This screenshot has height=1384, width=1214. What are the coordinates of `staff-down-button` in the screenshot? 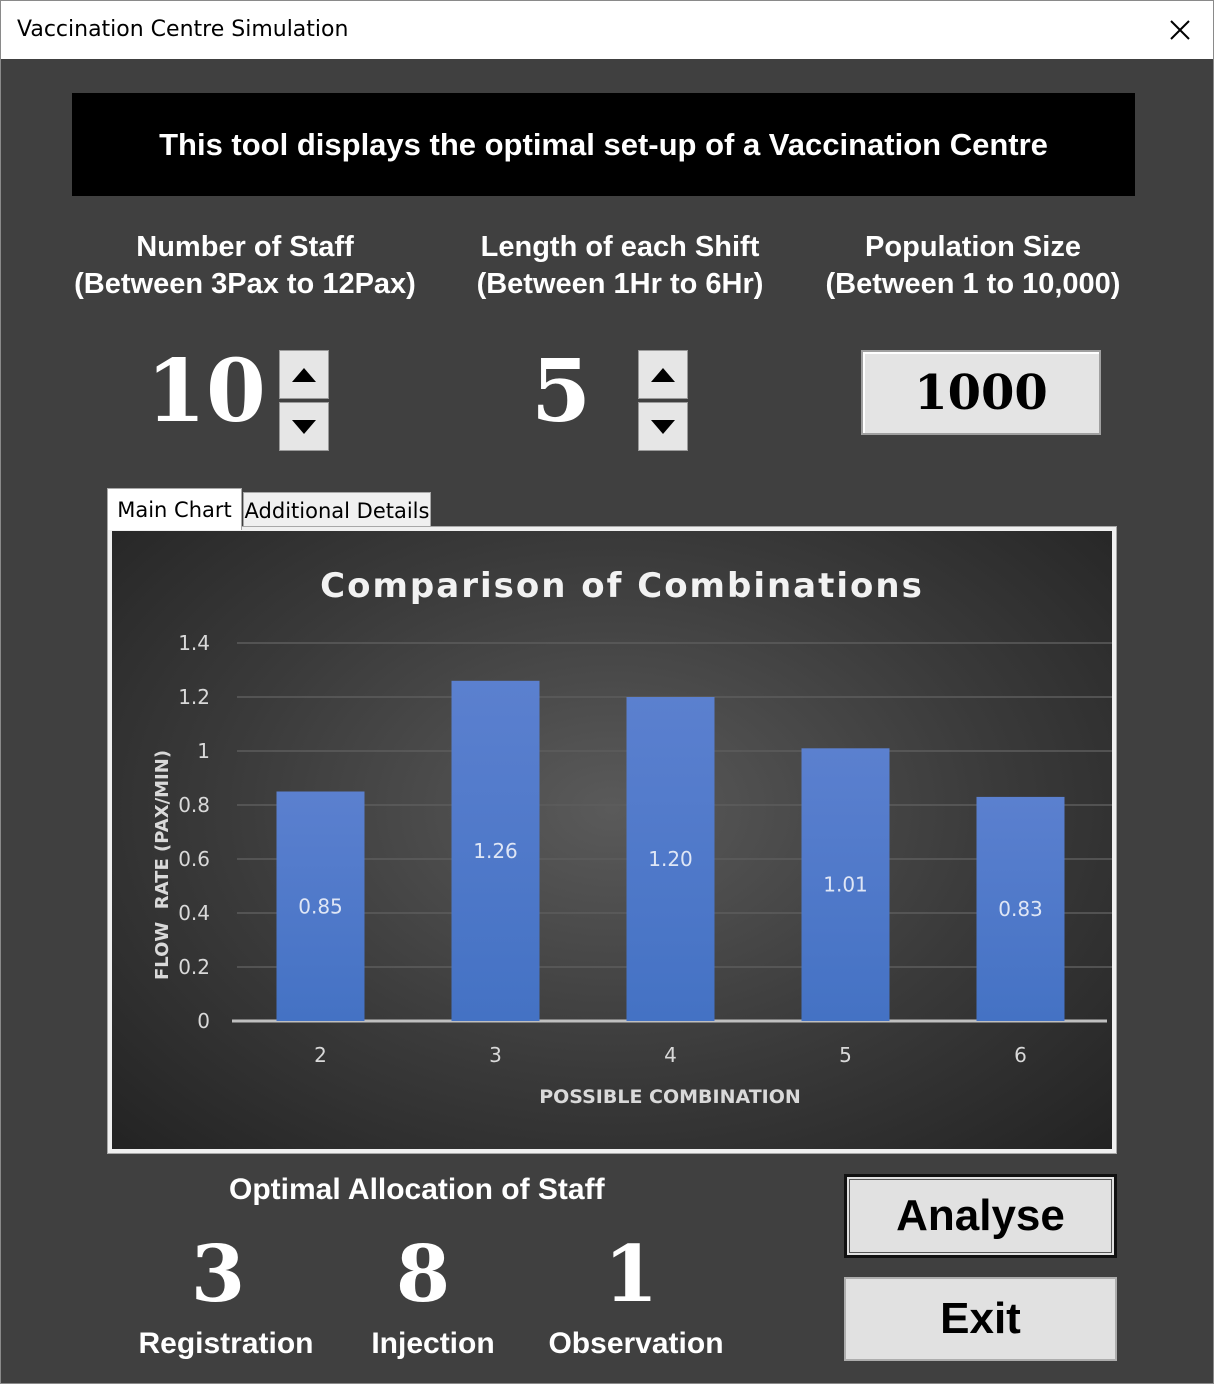 It's located at (304, 426).